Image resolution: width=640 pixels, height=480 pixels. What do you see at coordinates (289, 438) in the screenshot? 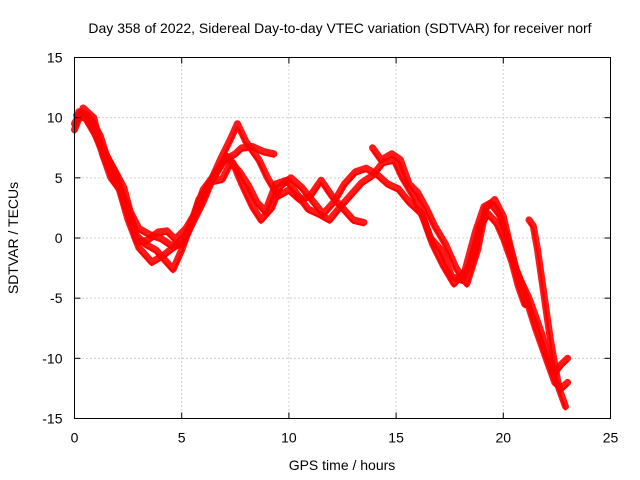
I see `x-tick-label: 10` at bounding box center [289, 438].